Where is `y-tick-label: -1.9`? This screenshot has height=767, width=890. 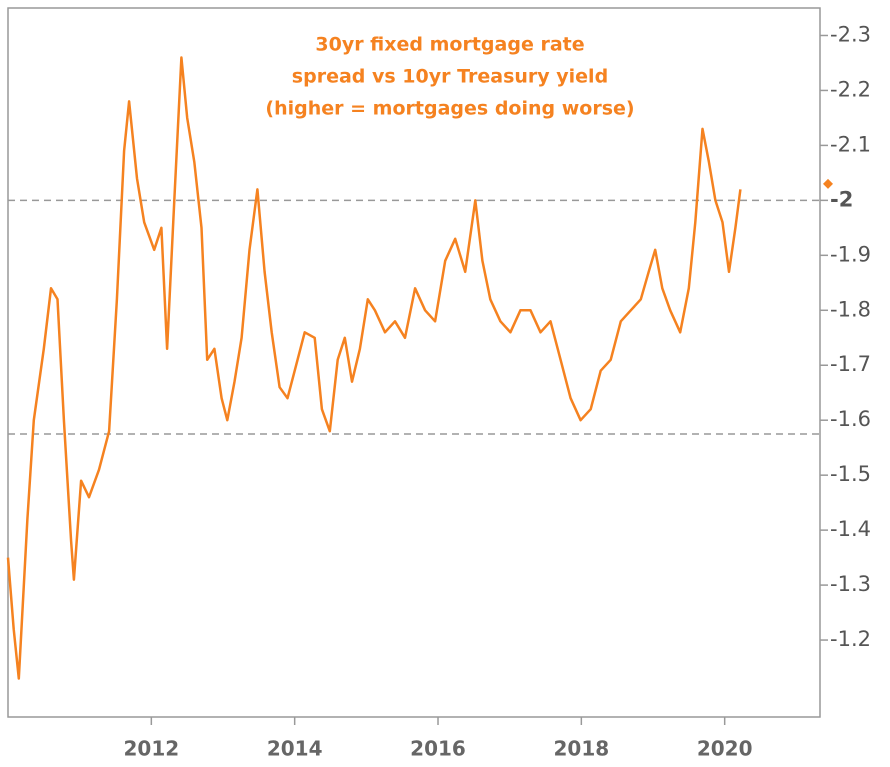 y-tick-label: -1.9 is located at coordinates (850, 254).